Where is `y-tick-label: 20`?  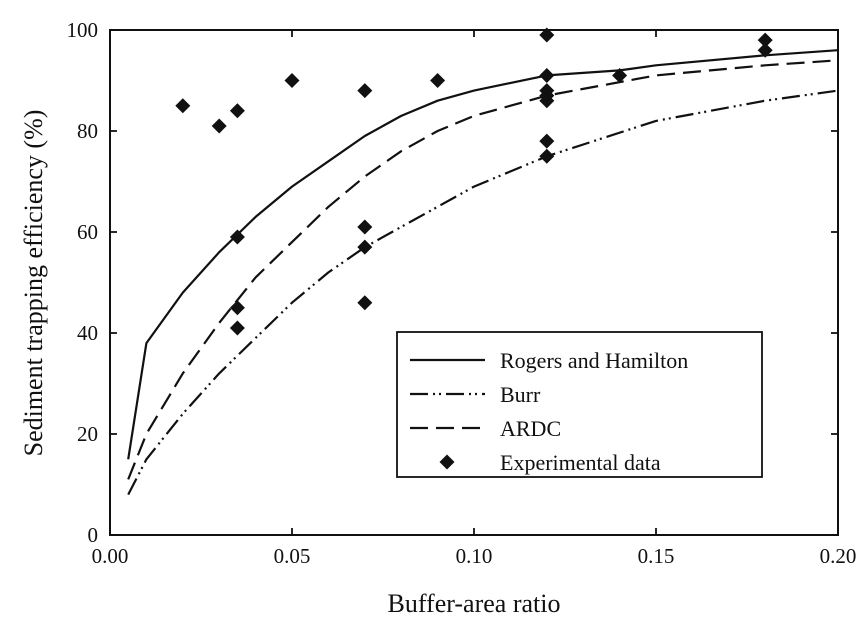 y-tick-label: 20 is located at coordinates (87, 434).